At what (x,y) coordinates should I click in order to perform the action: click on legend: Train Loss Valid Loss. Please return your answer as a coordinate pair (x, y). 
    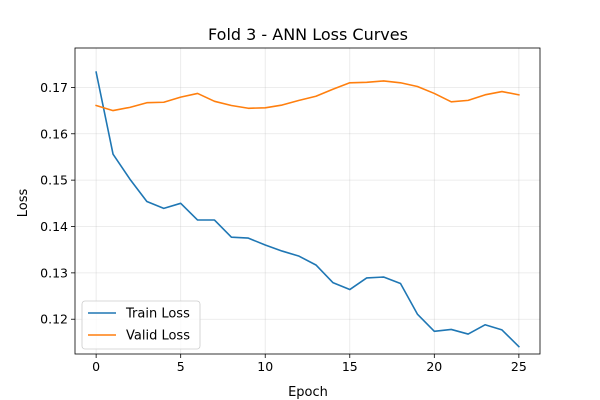
    Looking at the image, I should click on (141, 325).